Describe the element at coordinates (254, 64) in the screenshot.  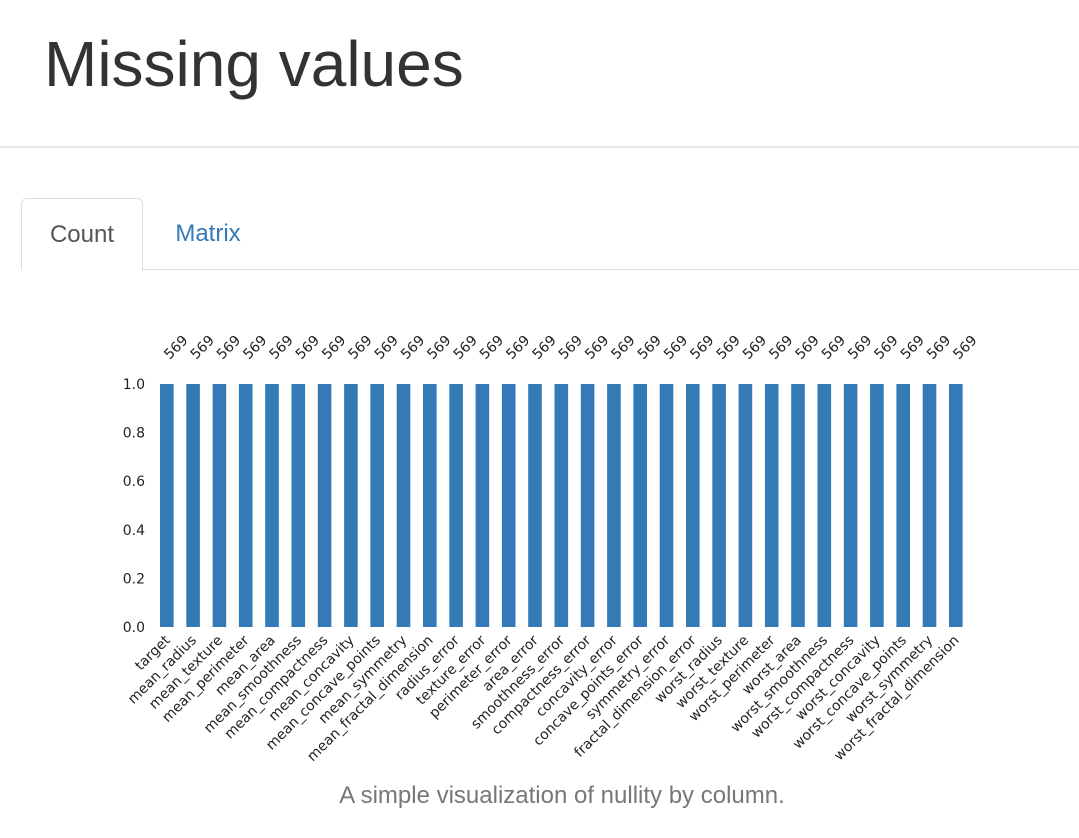
I see `page-title: Missing values` at that location.